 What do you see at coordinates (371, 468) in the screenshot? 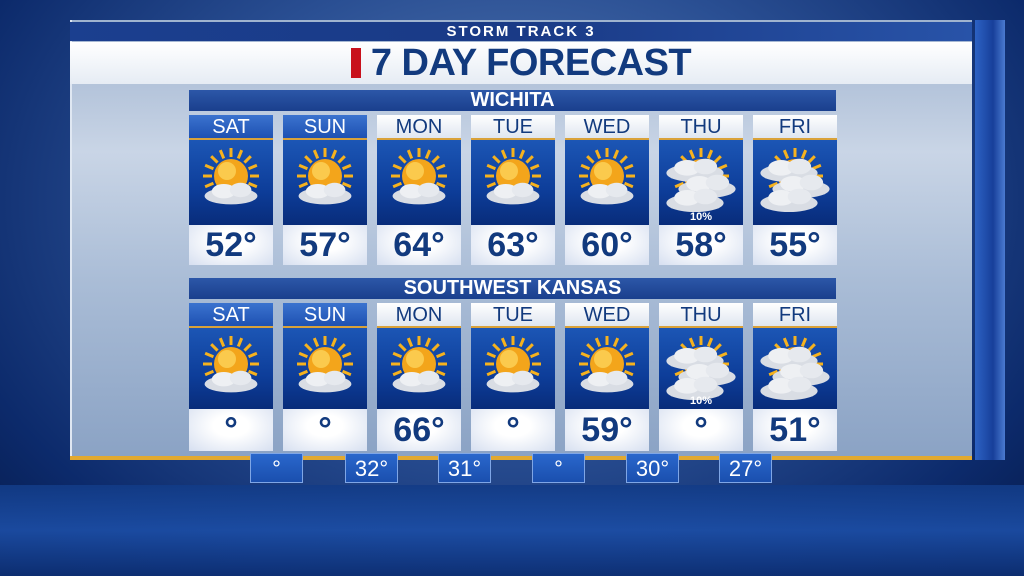
I see `low-temp: 32°` at bounding box center [371, 468].